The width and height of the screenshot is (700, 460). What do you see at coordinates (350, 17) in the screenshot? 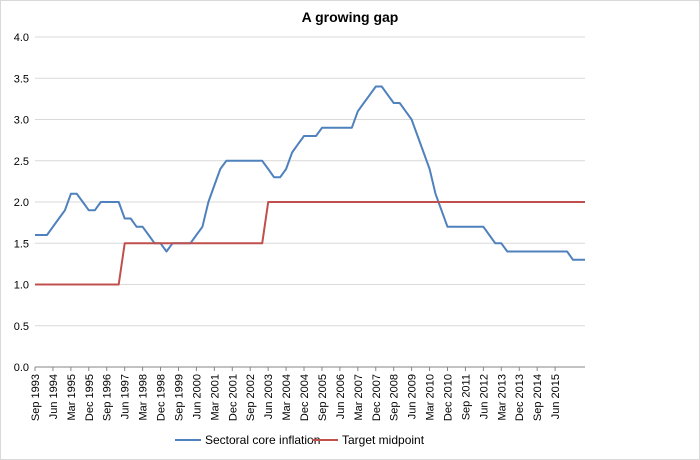
I see `chart-title: A growing gap` at bounding box center [350, 17].